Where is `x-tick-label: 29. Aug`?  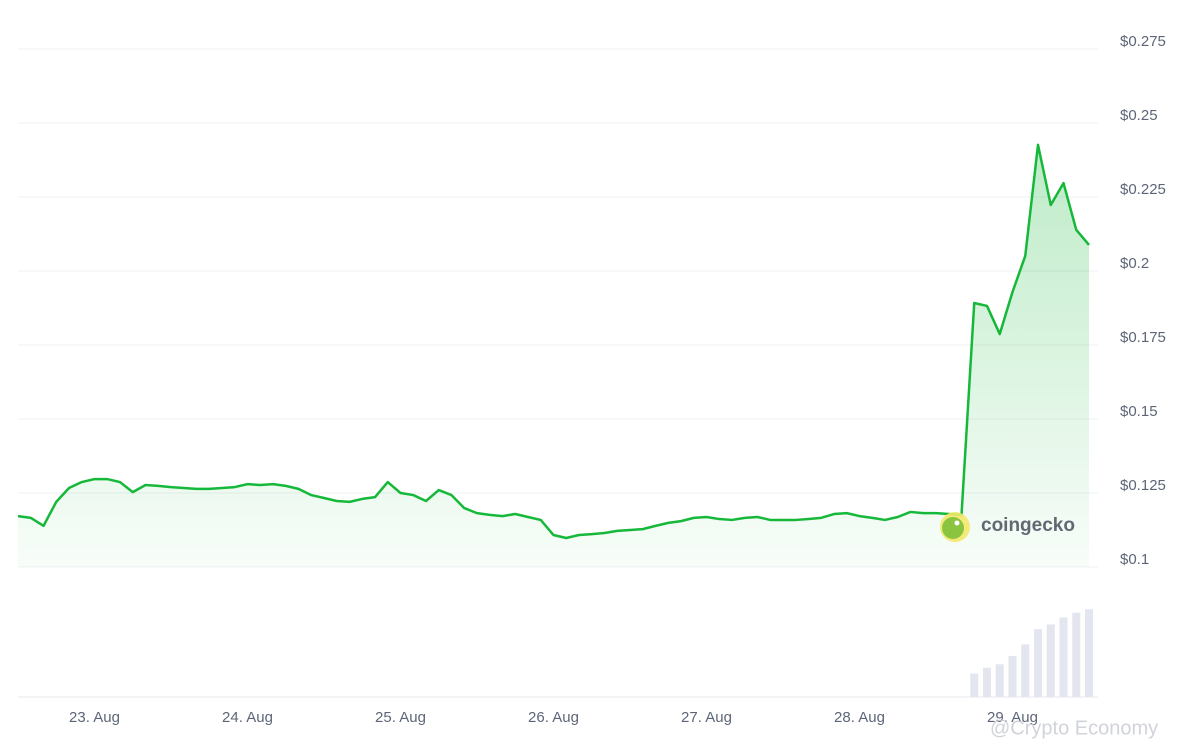
x-tick-label: 29. Aug is located at coordinates (1012, 717).